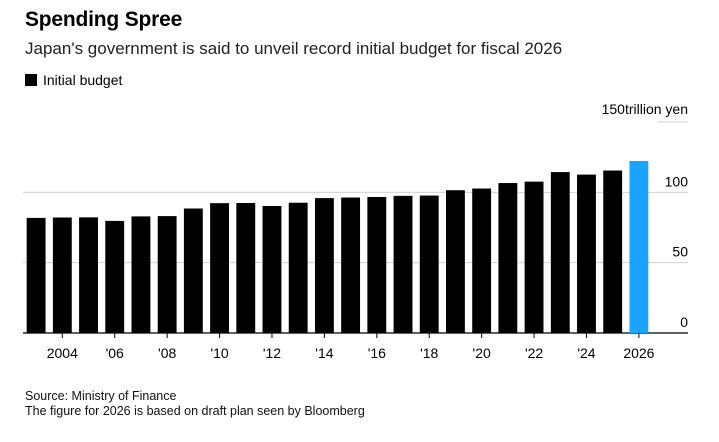  I want to click on bar-2008, so click(167, 274).